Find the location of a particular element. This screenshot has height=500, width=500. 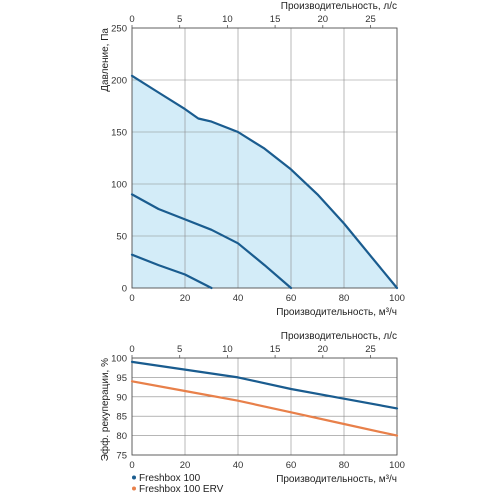

y-tick-label: 250 is located at coordinates (119, 29).